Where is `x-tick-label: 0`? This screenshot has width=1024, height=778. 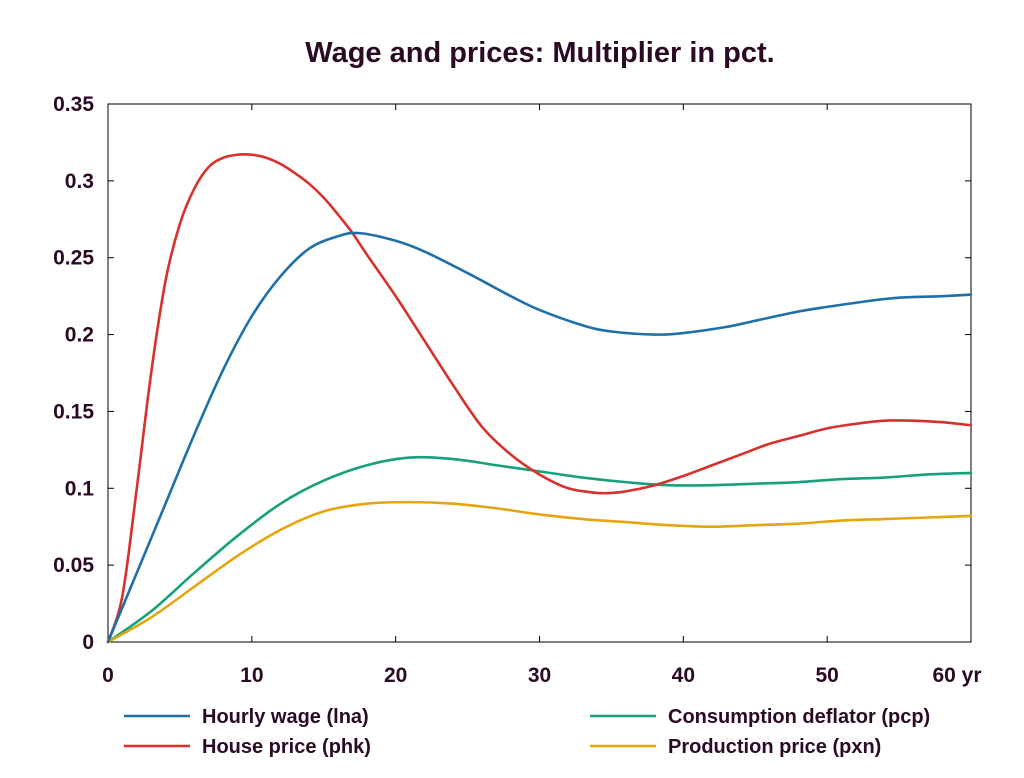 x-tick-label: 0 is located at coordinates (108, 675).